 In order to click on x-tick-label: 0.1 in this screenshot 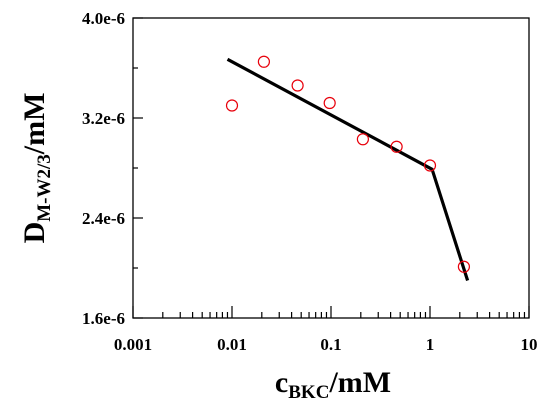, I will do `click(330, 344)`.